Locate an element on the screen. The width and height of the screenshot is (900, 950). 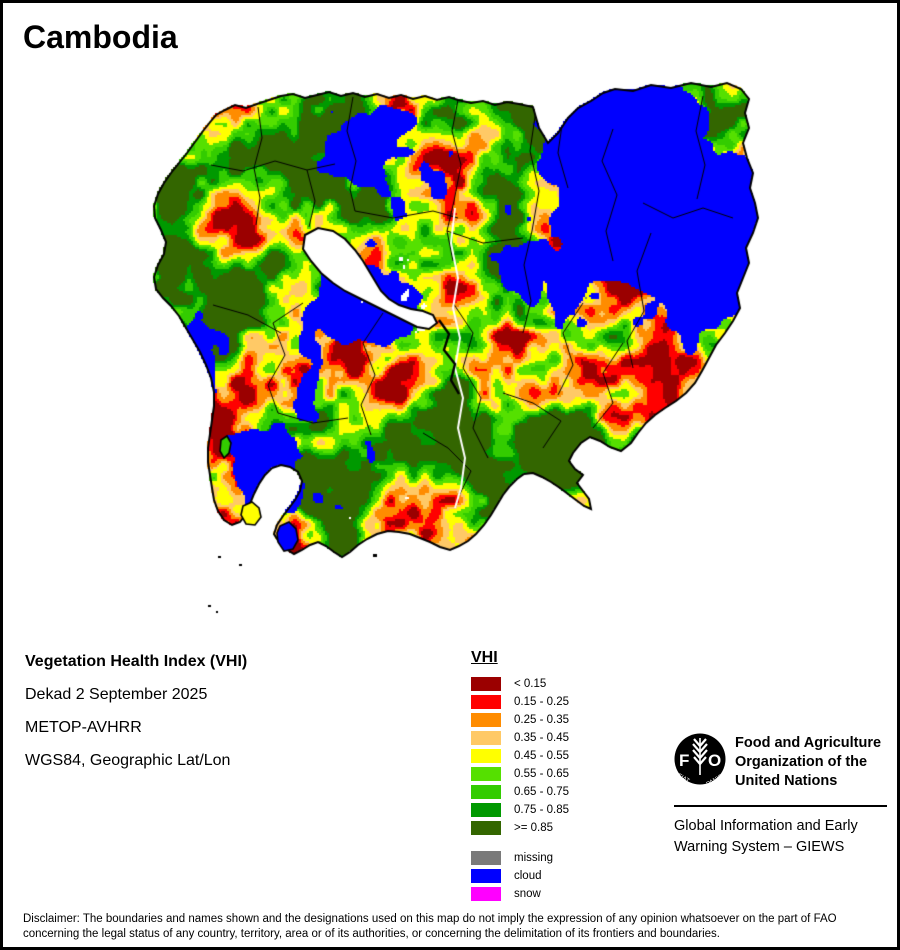
fao-name-line: Organization of the is located at coordinates (801, 762).